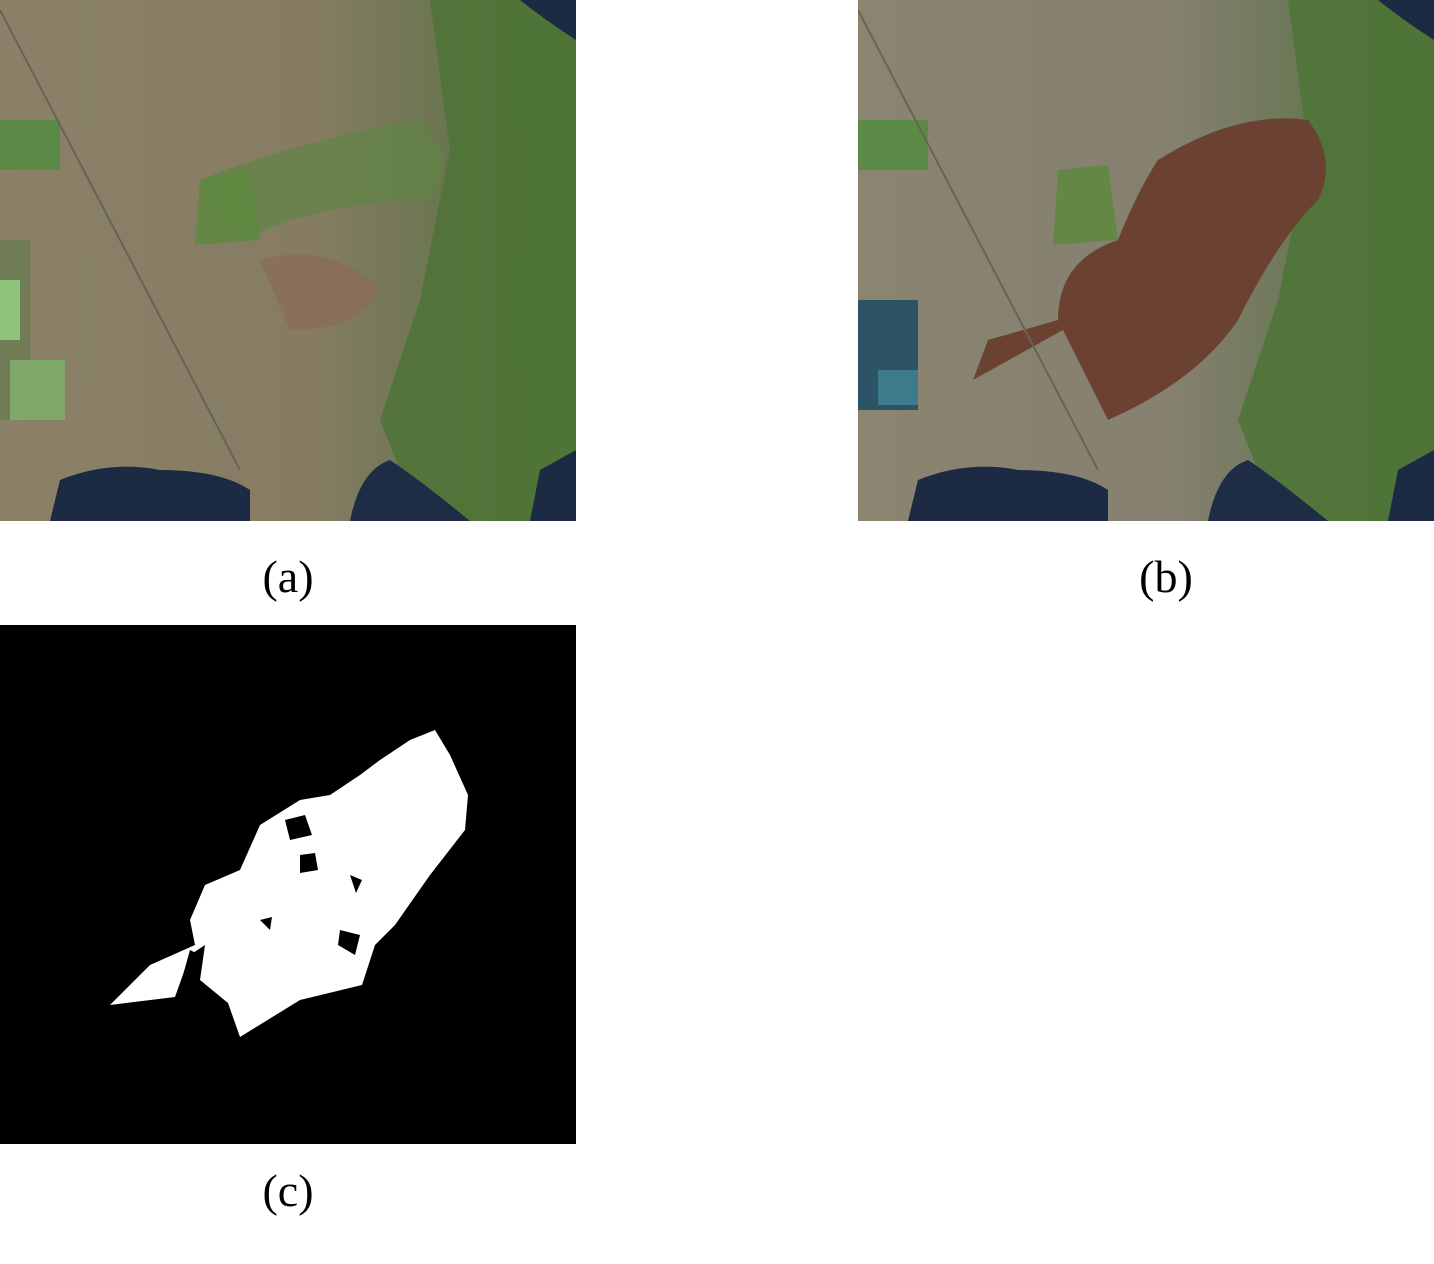 This screenshot has width=1434, height=1264. What do you see at coordinates (288, 1190) in the screenshot?
I see `panel-label: (c)` at bounding box center [288, 1190].